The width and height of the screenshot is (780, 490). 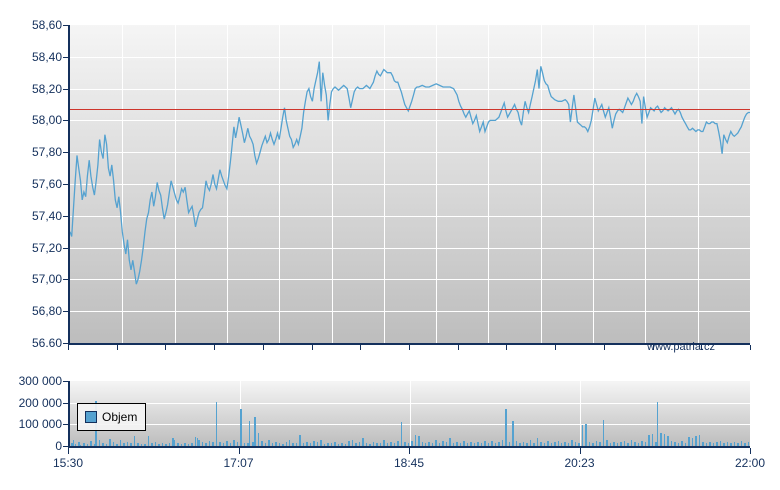 What do you see at coordinates (46, 184) in the screenshot?
I see `price-y-axis-label: 57,60` at bounding box center [46, 184].